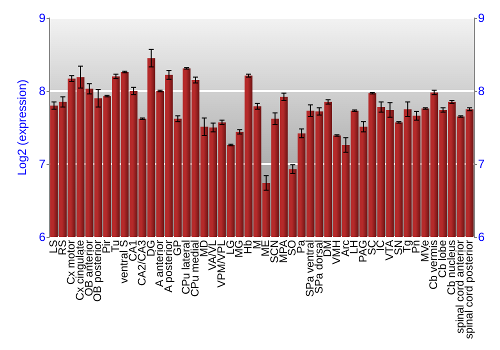  What do you see at coordinates (42, 91) in the screenshot?
I see `y-tick-label: 8` at bounding box center [42, 91].